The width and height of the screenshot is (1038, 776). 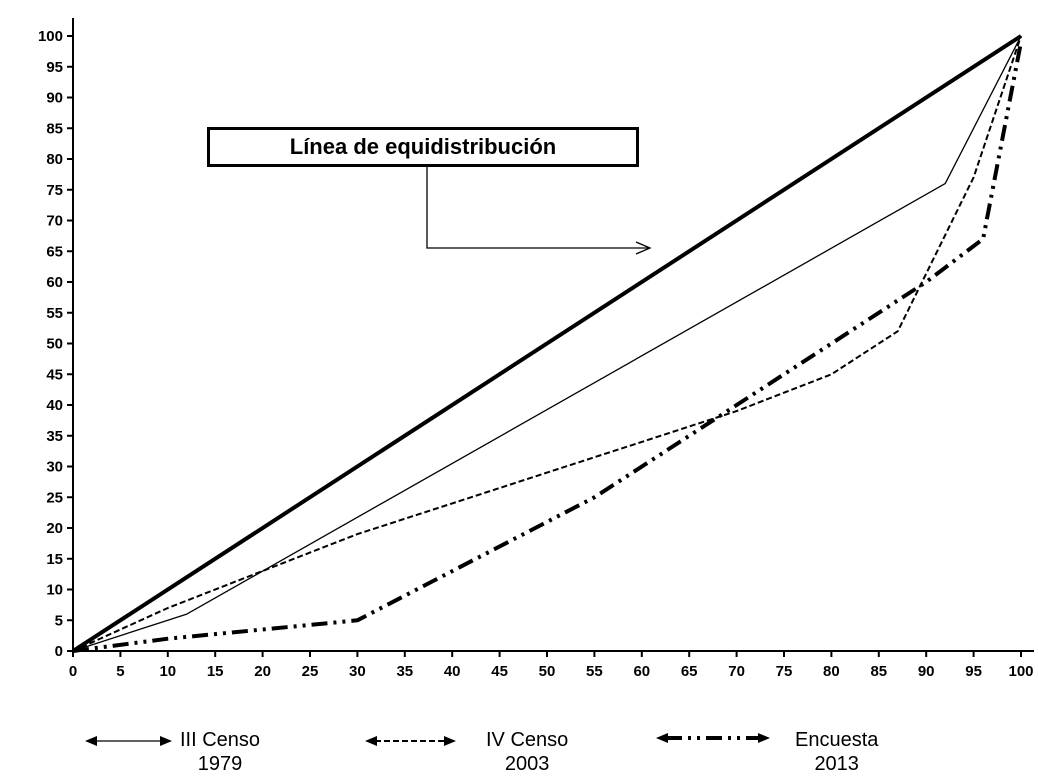 What do you see at coordinates (59, 620) in the screenshot?
I see `y-tick-label: 5` at bounding box center [59, 620].